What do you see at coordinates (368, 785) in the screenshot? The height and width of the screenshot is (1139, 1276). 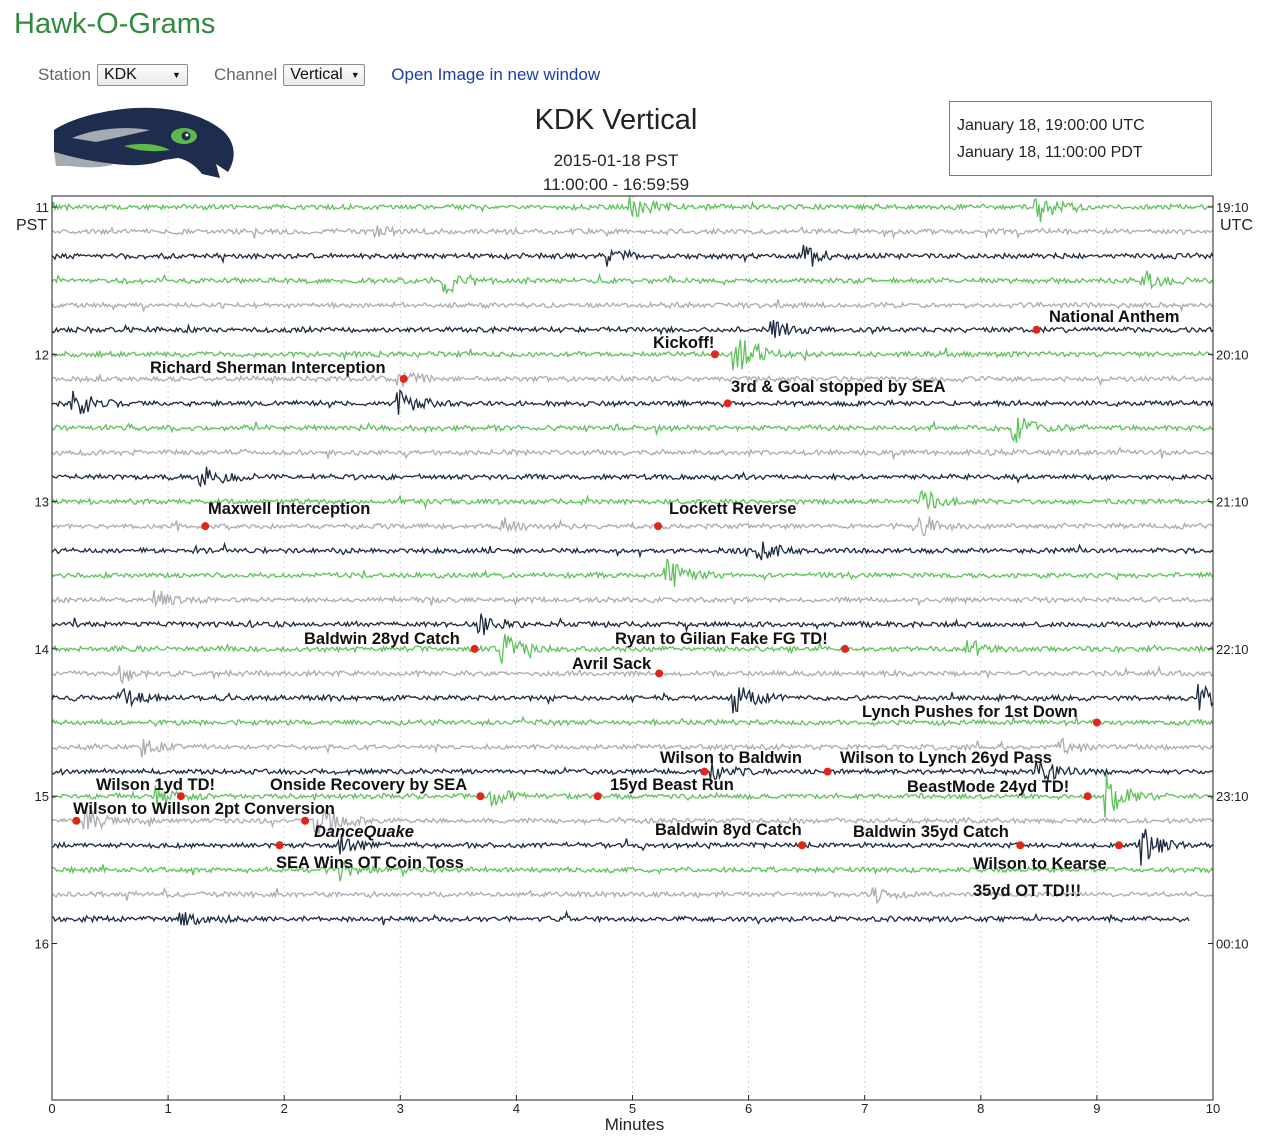 I see `event-label: Onside Recovery by SEA` at bounding box center [368, 785].